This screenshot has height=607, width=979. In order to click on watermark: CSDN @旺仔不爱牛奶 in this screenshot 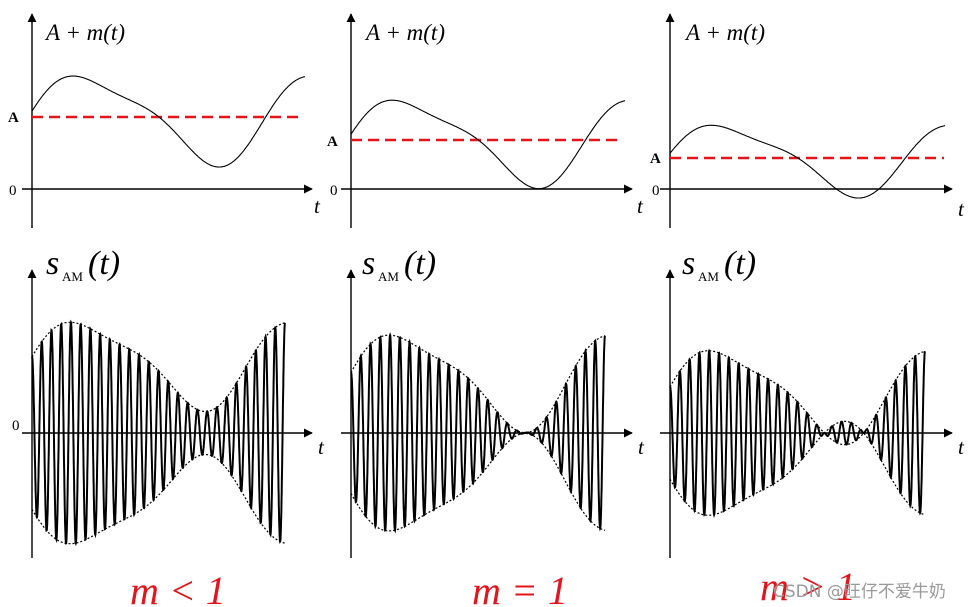, I will do `click(859, 592)`.